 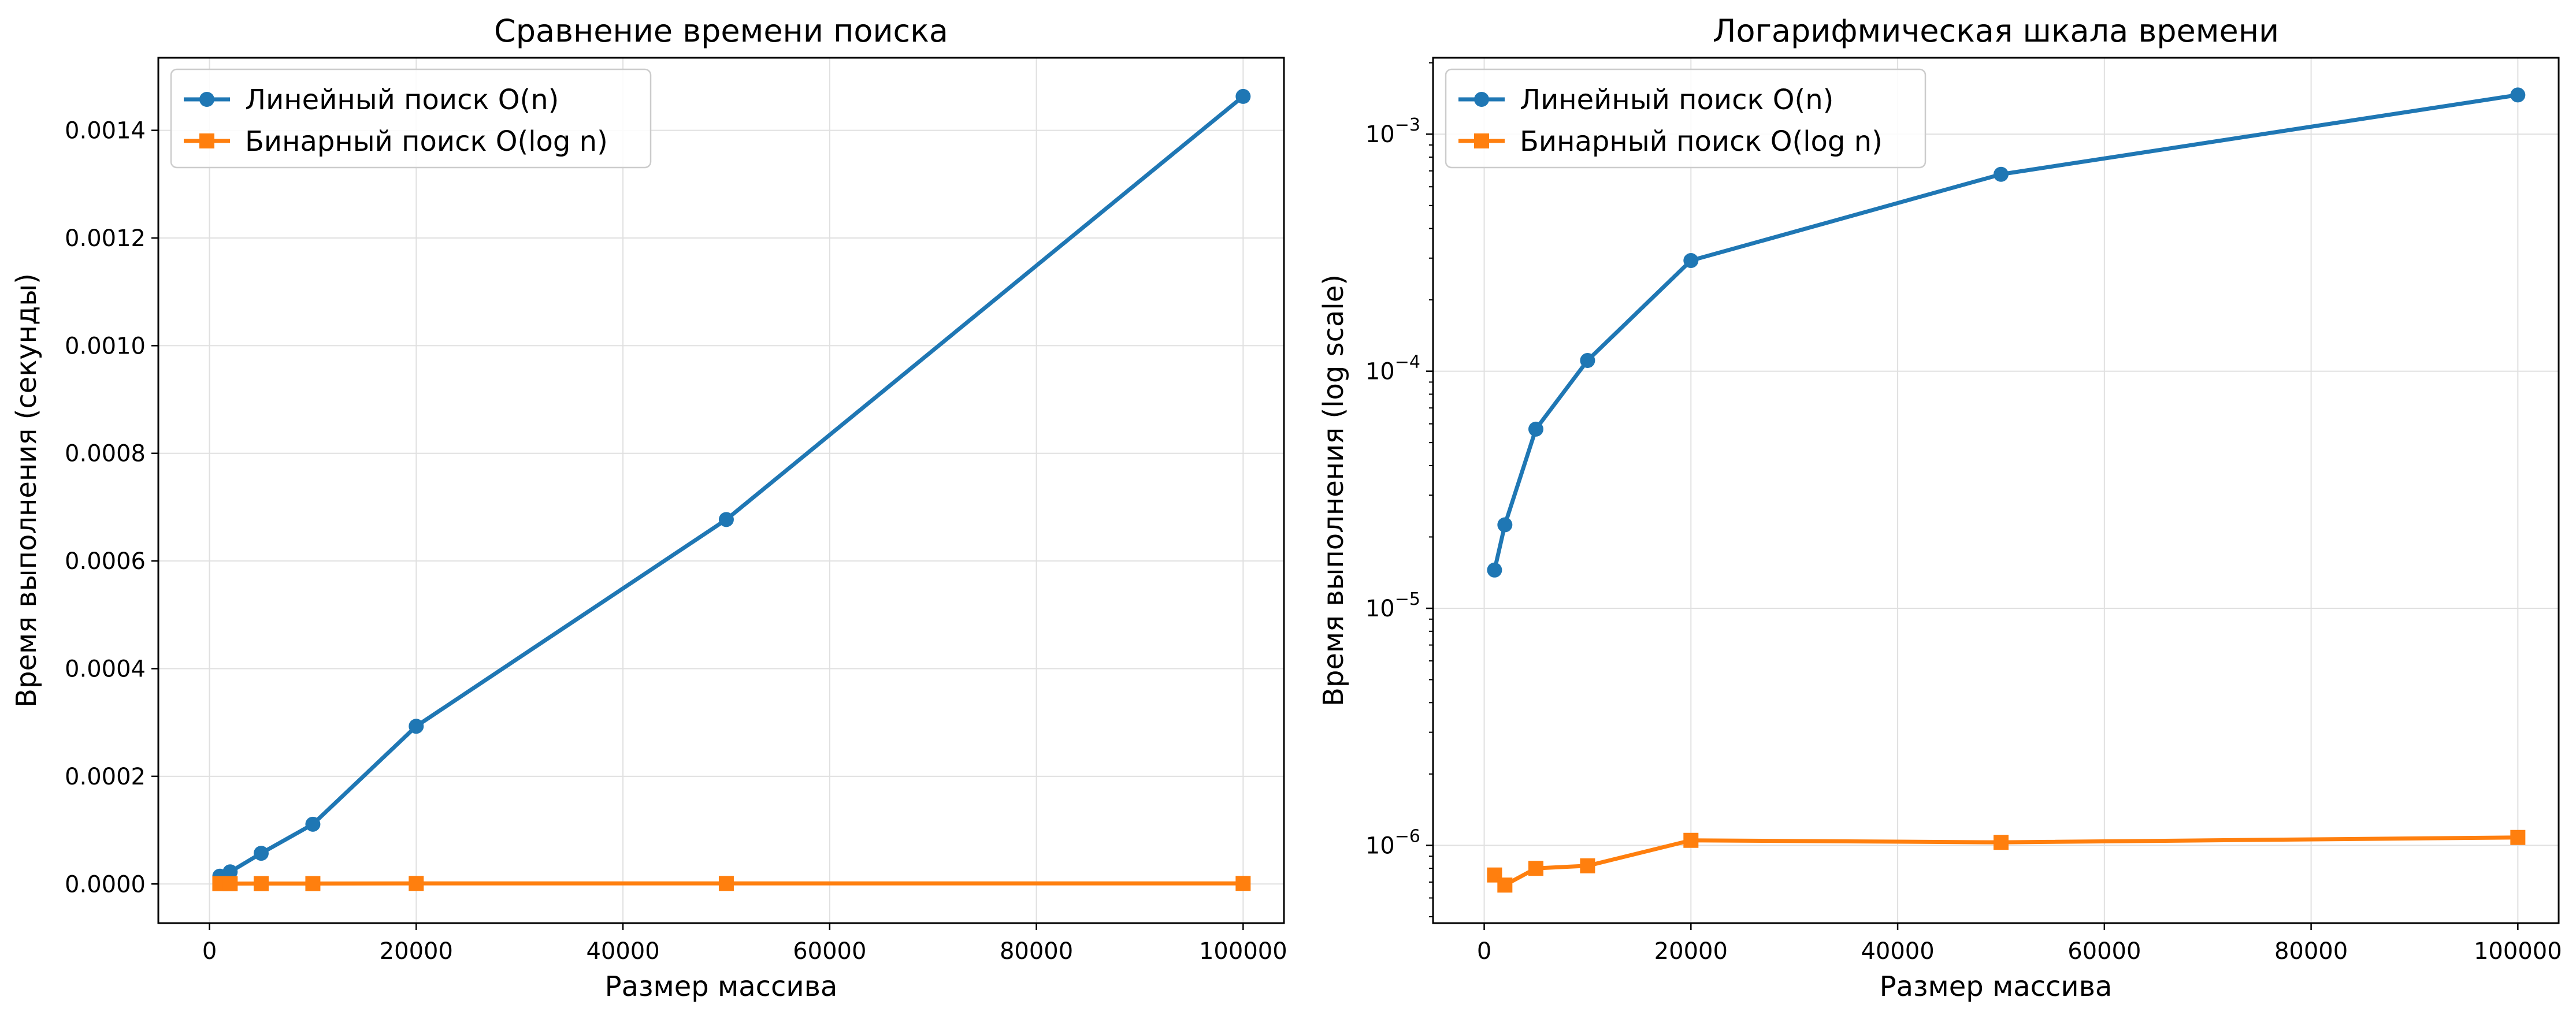 What do you see at coordinates (1393, 605) in the screenshot?
I see `y-tick-label: 10⁻⁵` at bounding box center [1393, 605].